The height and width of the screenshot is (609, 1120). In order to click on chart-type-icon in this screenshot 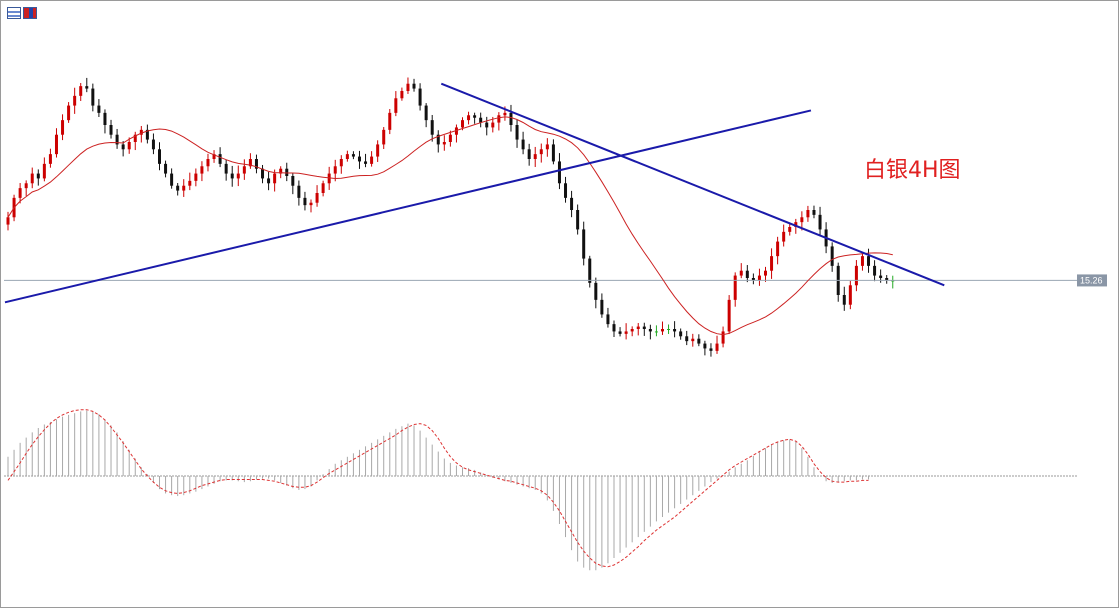, I will do `click(30, 13)`.